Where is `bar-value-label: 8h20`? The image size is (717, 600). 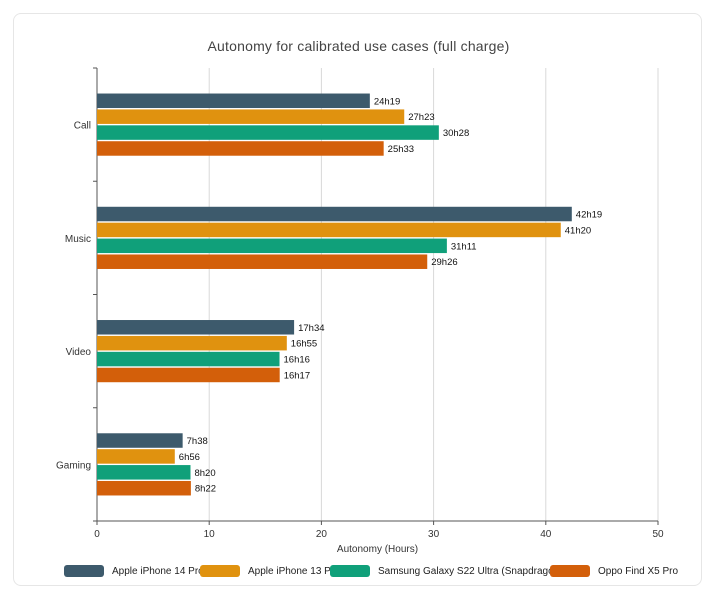 bar-value-label: 8h20 is located at coordinates (204, 473).